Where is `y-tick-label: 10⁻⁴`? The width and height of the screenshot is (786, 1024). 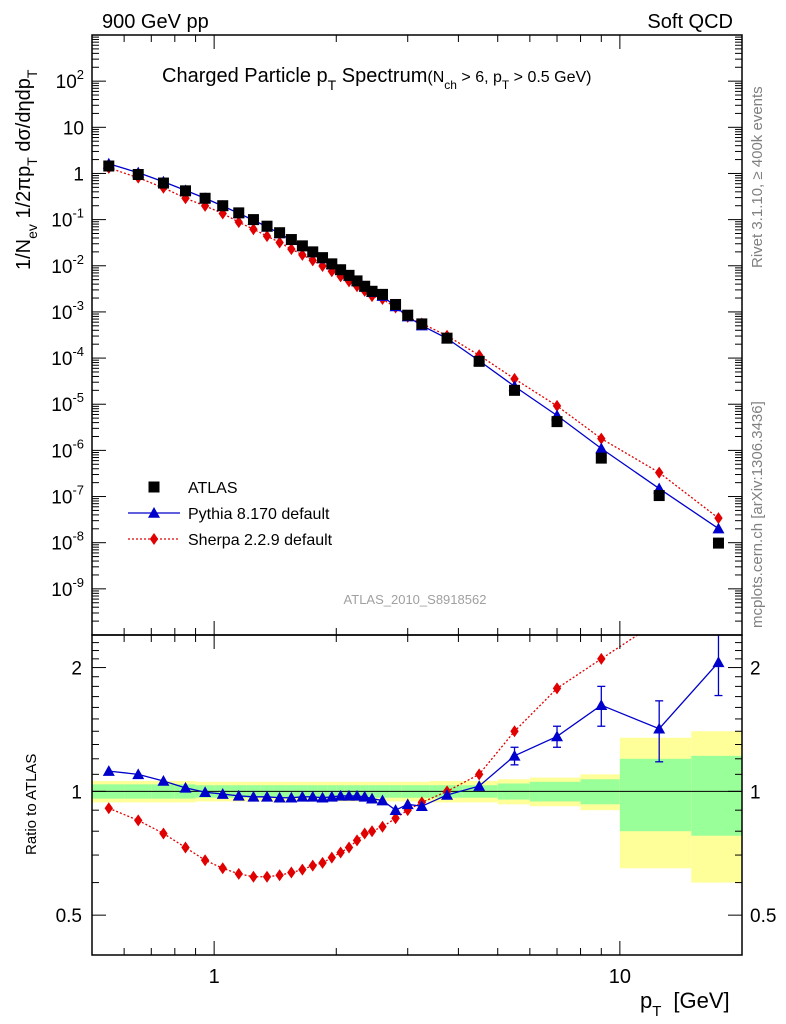
y-tick-label: 10⁻⁴ is located at coordinates (67, 357).